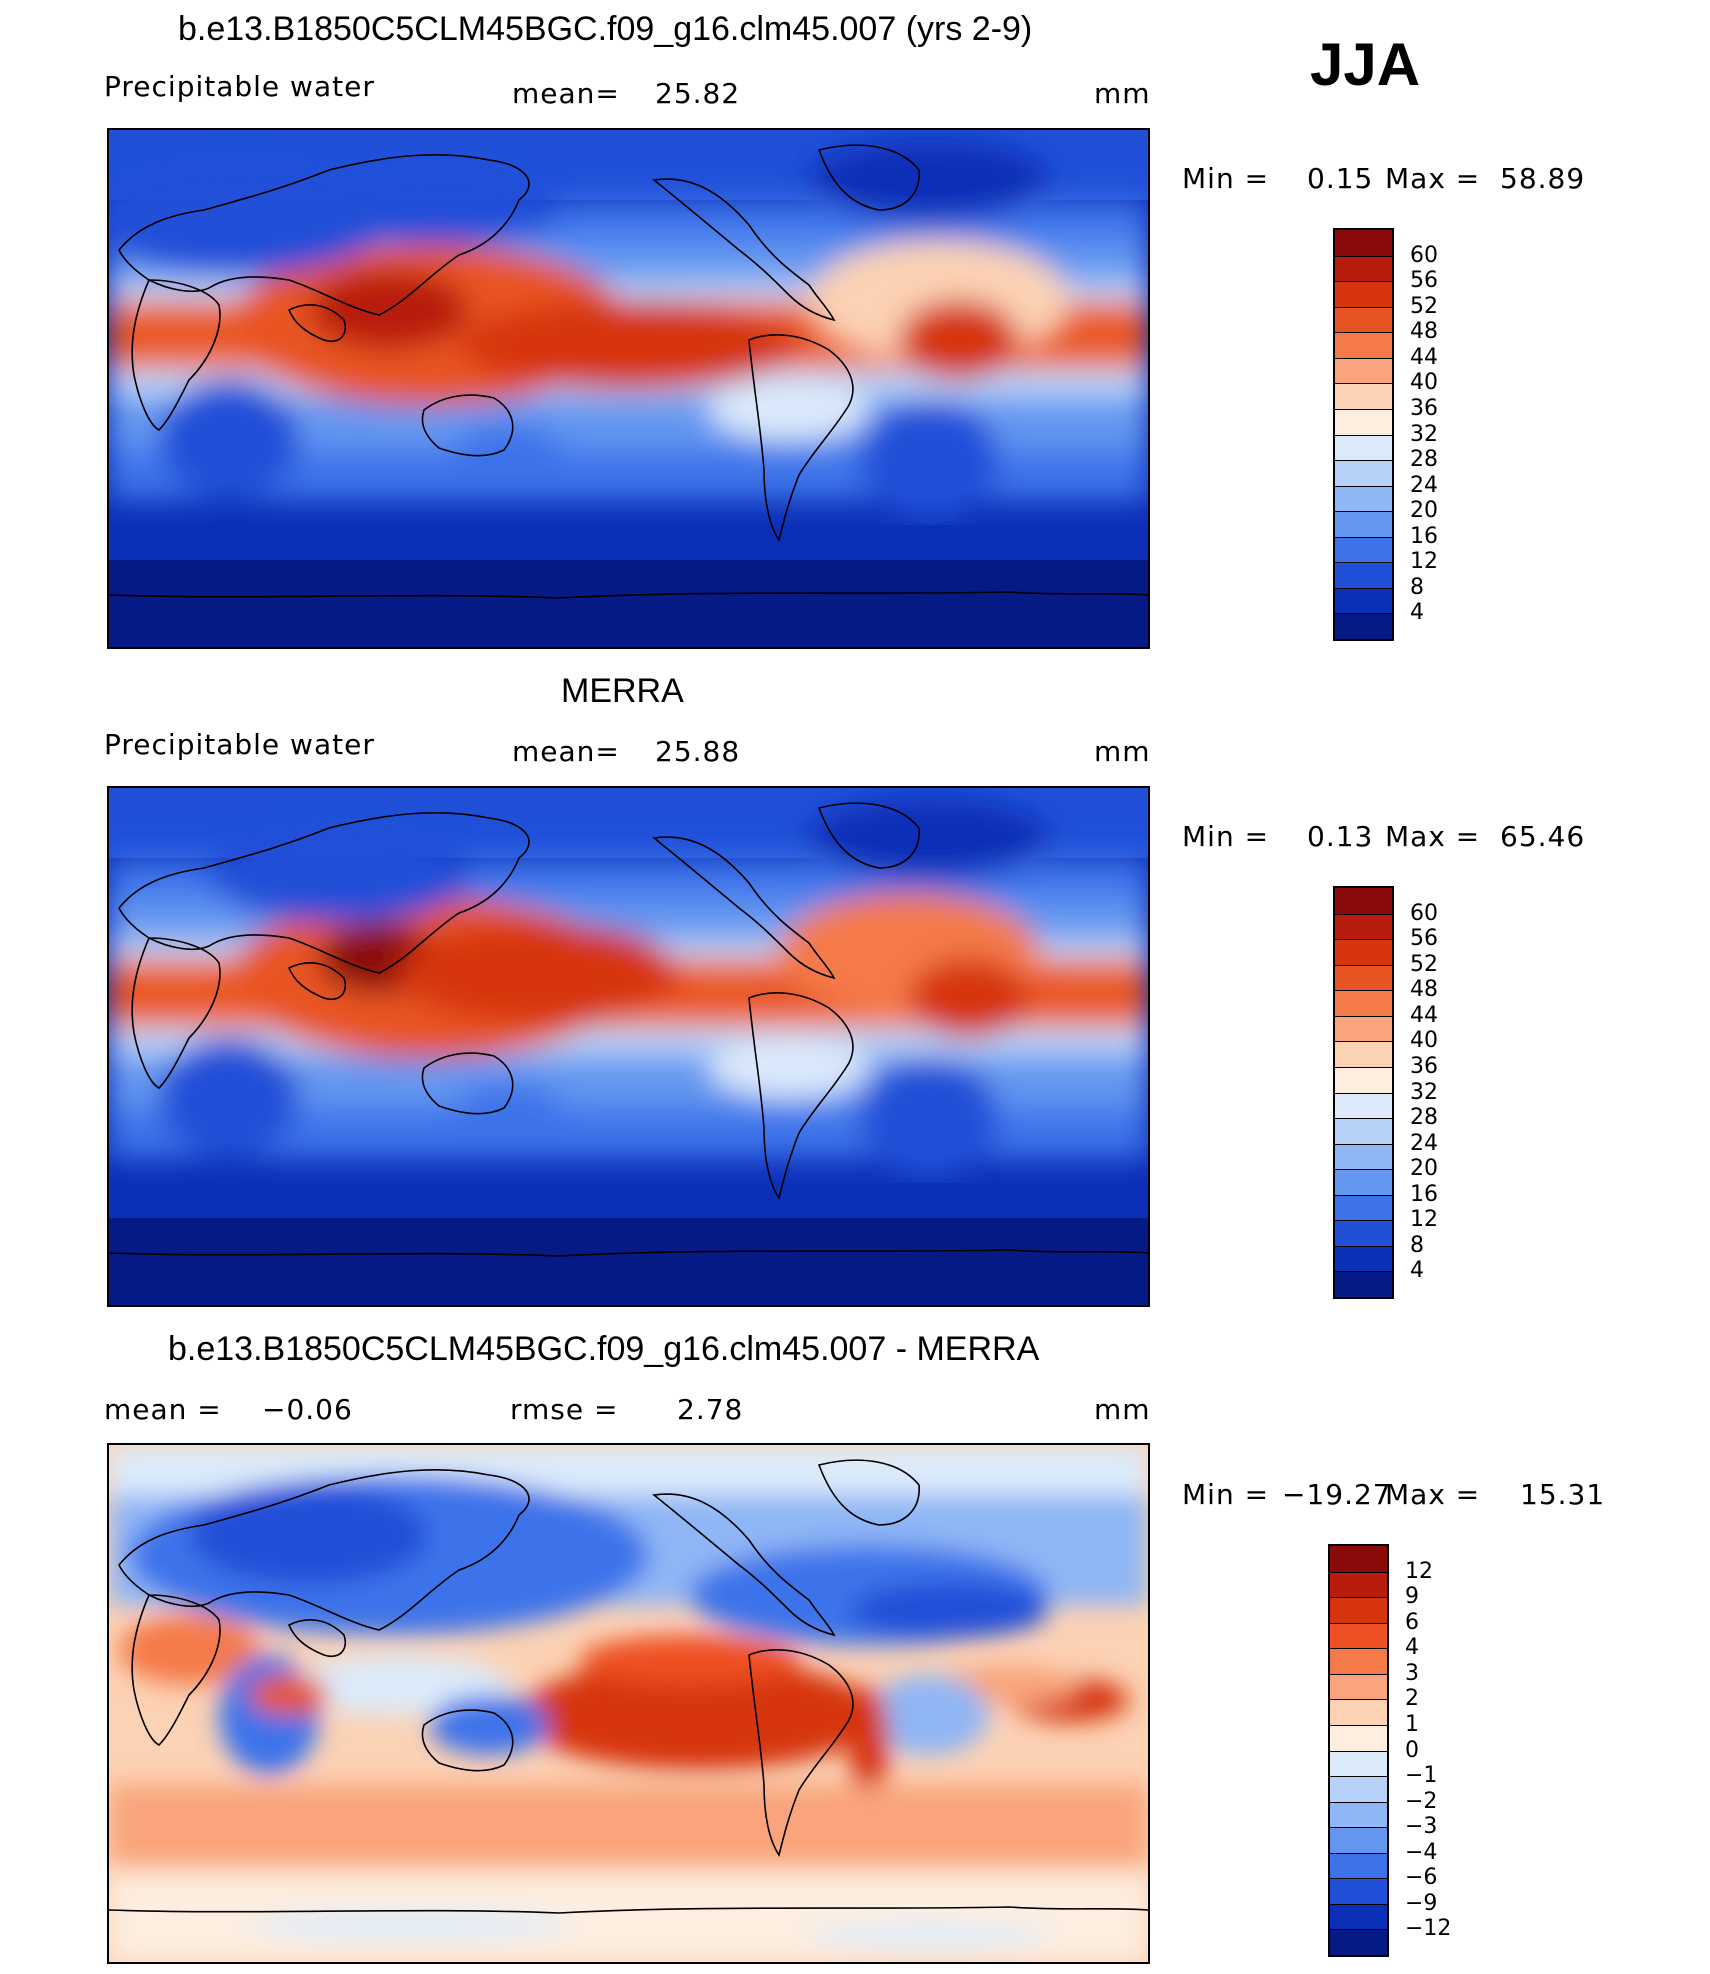 This screenshot has width=1710, height=1974. I want to click on panel-diff-min-label: Min =, so click(1226, 1494).